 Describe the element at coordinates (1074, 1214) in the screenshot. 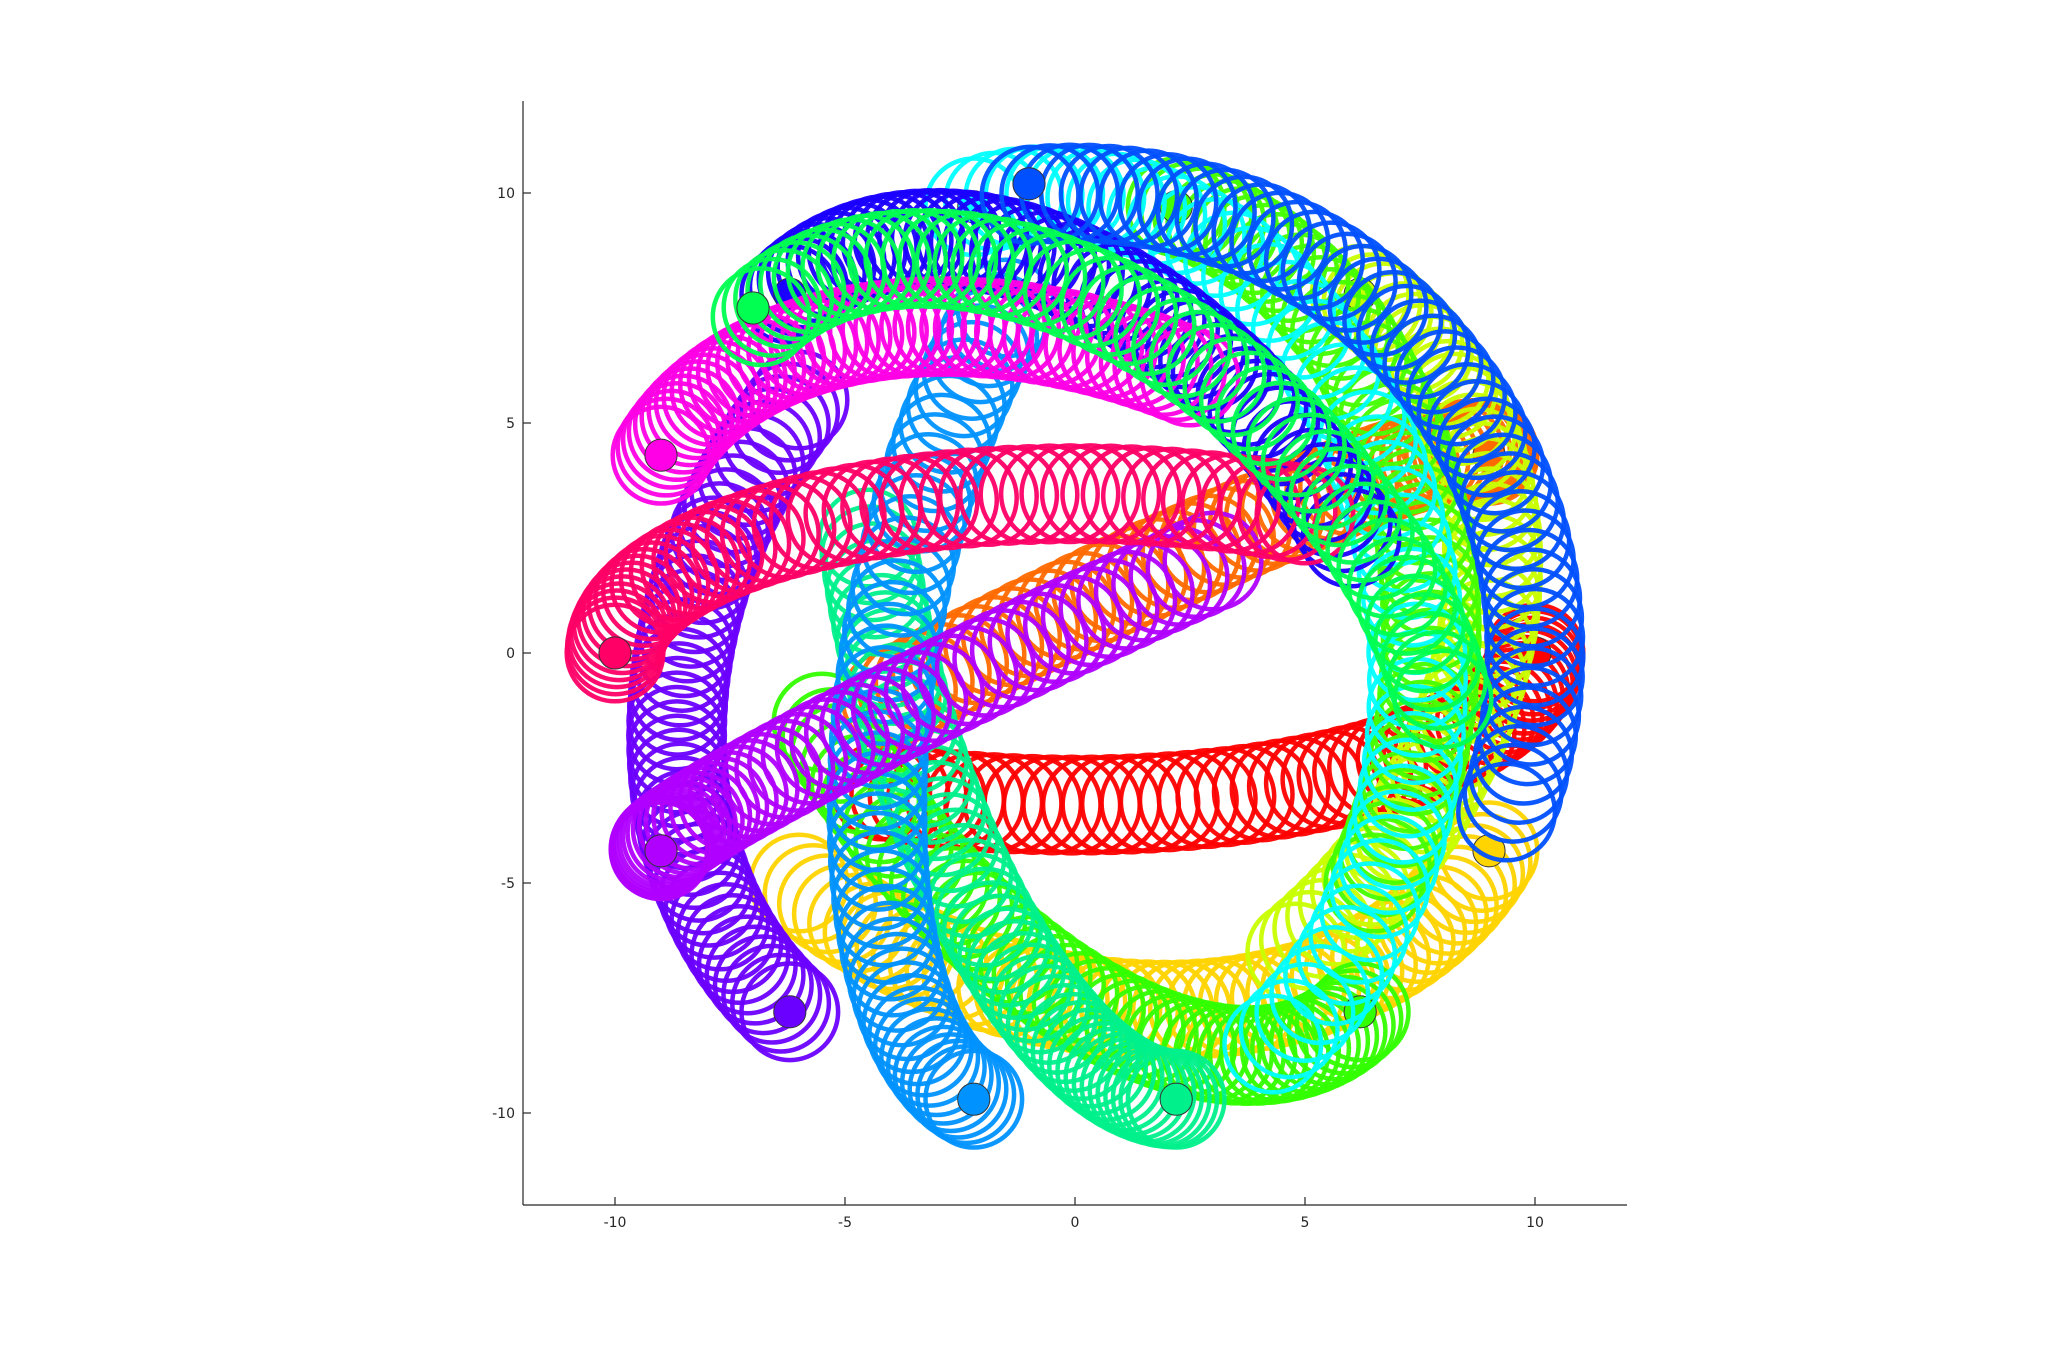

I see `x-axis-ticks: -10 -5 0 5 10` at that location.